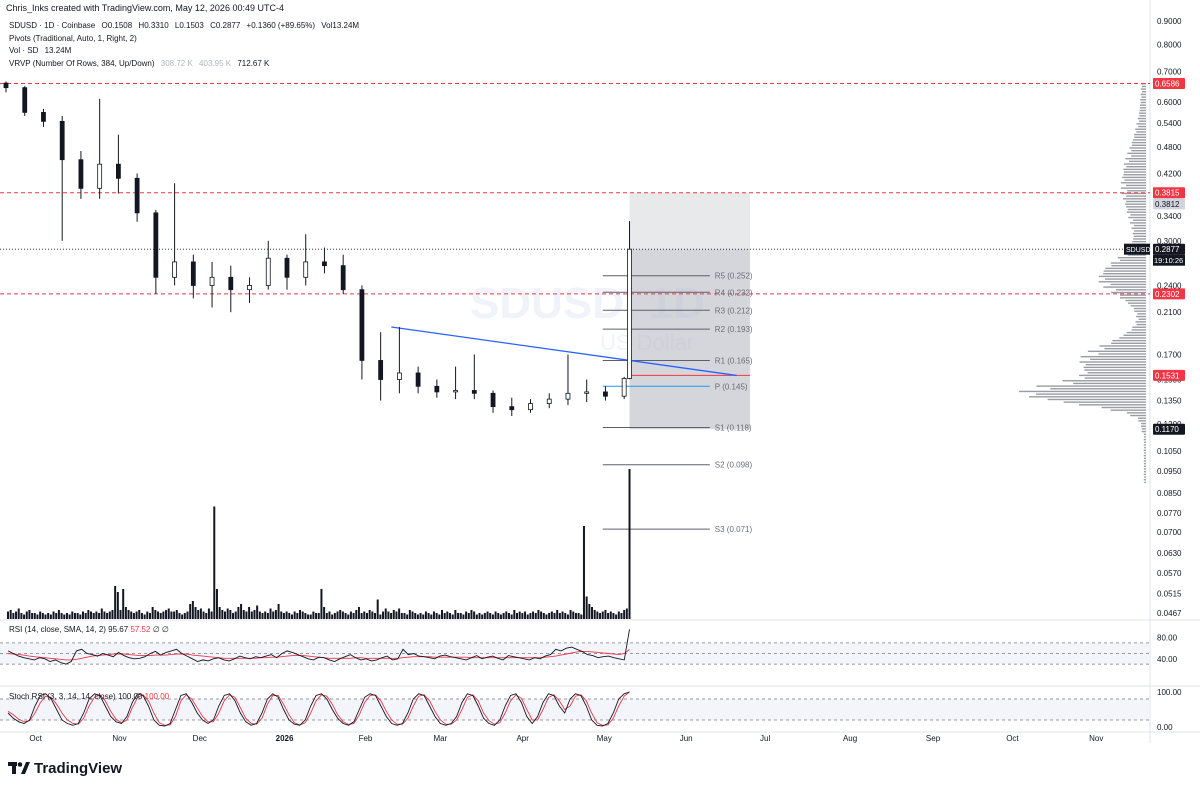 The height and width of the screenshot is (786, 1200). Describe the element at coordinates (1169, 593) in the screenshot. I see `price-axis-tick: 0.0515` at that location.